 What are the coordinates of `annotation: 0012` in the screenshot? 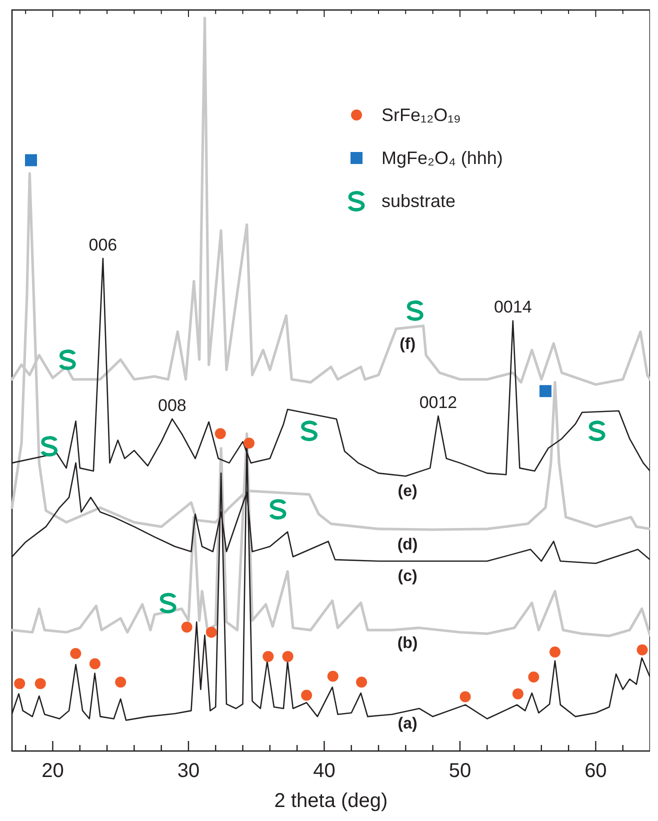 It's located at (438, 402).